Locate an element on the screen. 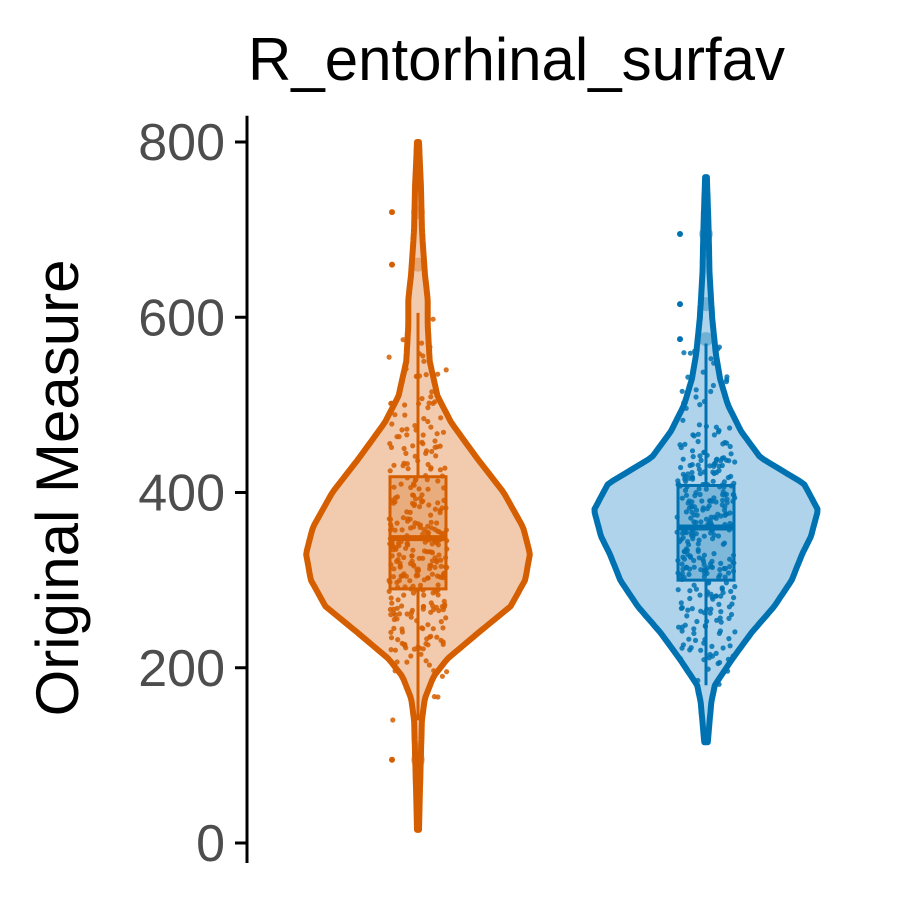  y-tick-label: 600 is located at coordinates (181, 318).